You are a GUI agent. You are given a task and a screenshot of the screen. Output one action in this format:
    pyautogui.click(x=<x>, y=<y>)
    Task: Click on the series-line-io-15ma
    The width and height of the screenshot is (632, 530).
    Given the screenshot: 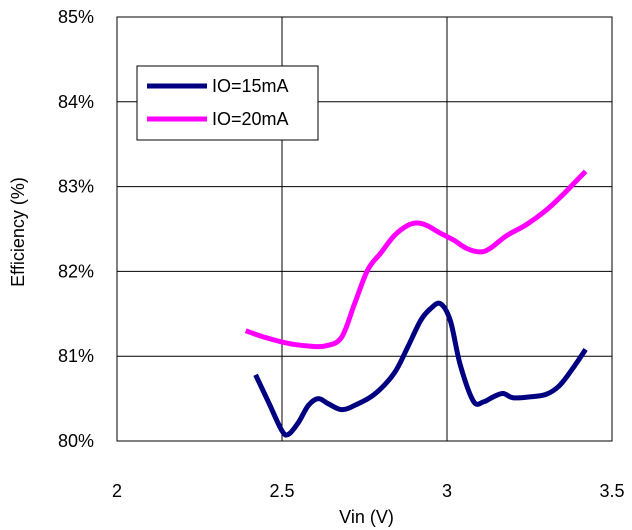 What is the action you would take?
    pyautogui.click(x=420, y=369)
    